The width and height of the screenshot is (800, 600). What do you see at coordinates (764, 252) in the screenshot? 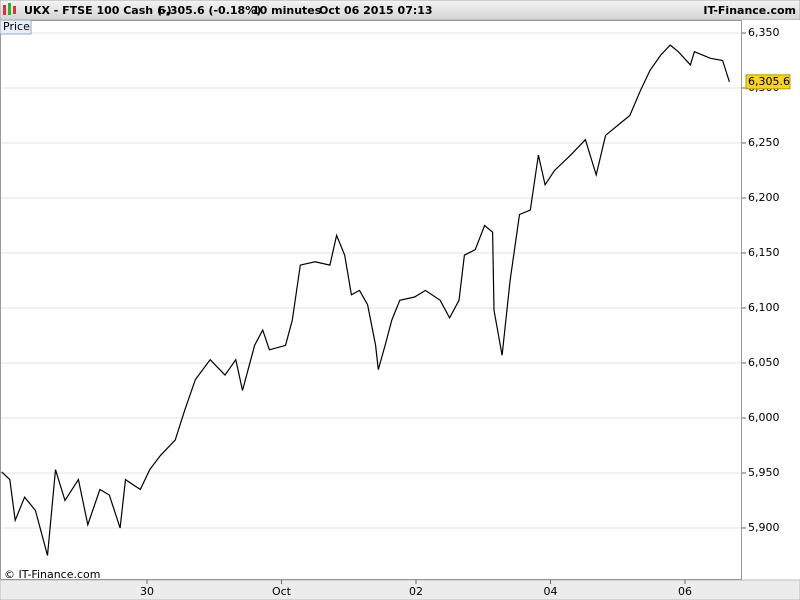
I see `y-tick-label: 6,150` at bounding box center [764, 252].